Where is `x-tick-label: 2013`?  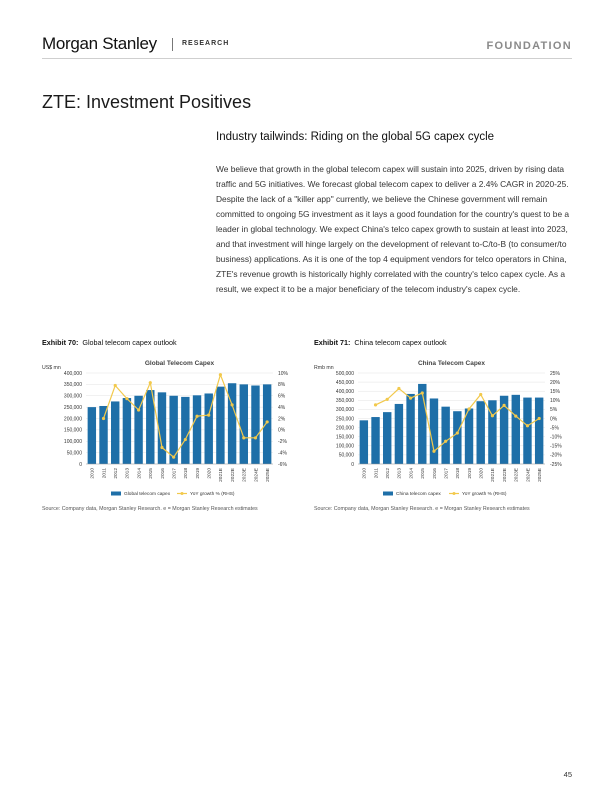
x-tick-label: 2013 is located at coordinates (400, 473).